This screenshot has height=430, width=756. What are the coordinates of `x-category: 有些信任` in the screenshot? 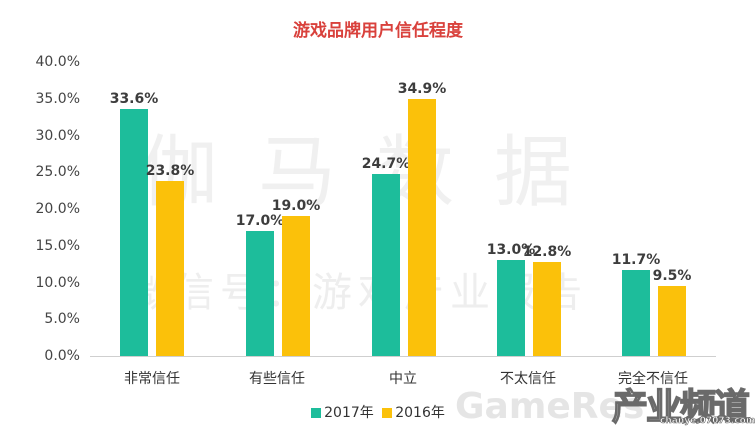 It's located at (277, 379).